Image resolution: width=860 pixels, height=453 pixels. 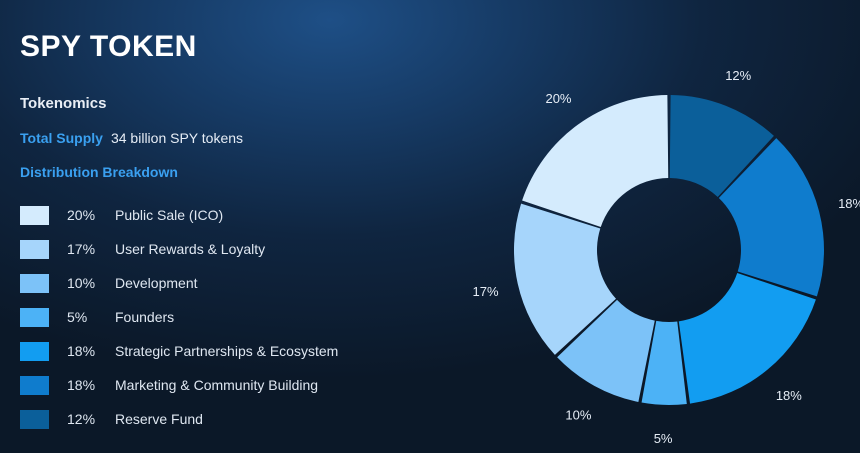 I want to click on total-supply-label: Total Supply, so click(x=61, y=138).